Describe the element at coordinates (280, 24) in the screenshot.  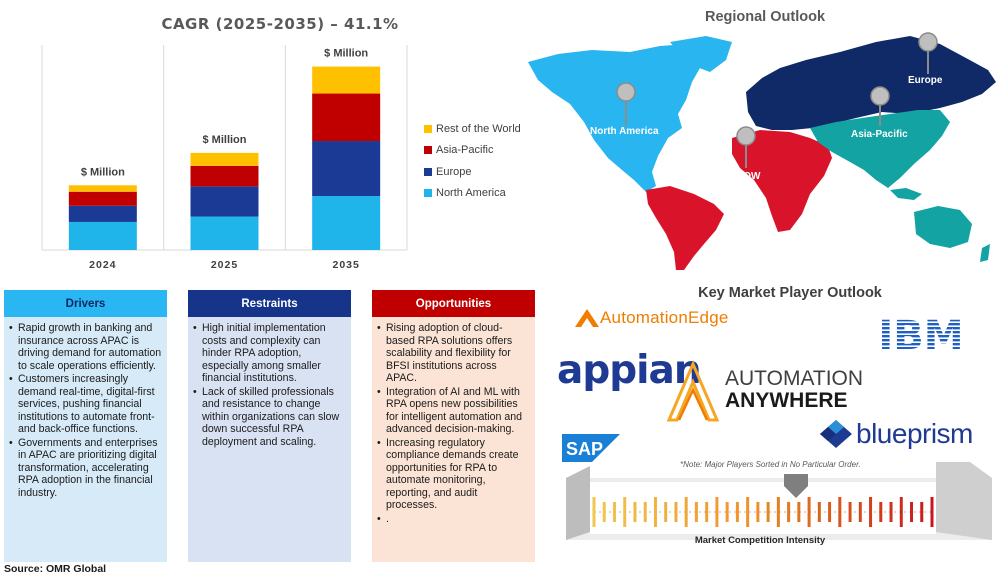
I see `chart-title: CAGR (2025-2035) – 41.1%` at that location.